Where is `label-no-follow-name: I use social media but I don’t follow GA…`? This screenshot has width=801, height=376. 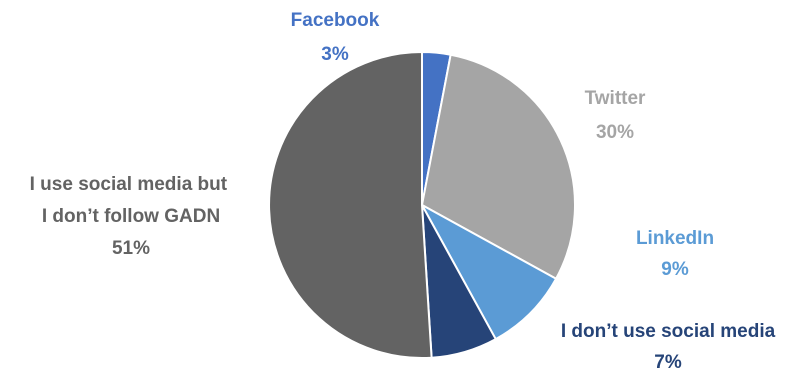 label-no-follow-name: I use social media but I don’t follow GA… is located at coordinates (131, 200).